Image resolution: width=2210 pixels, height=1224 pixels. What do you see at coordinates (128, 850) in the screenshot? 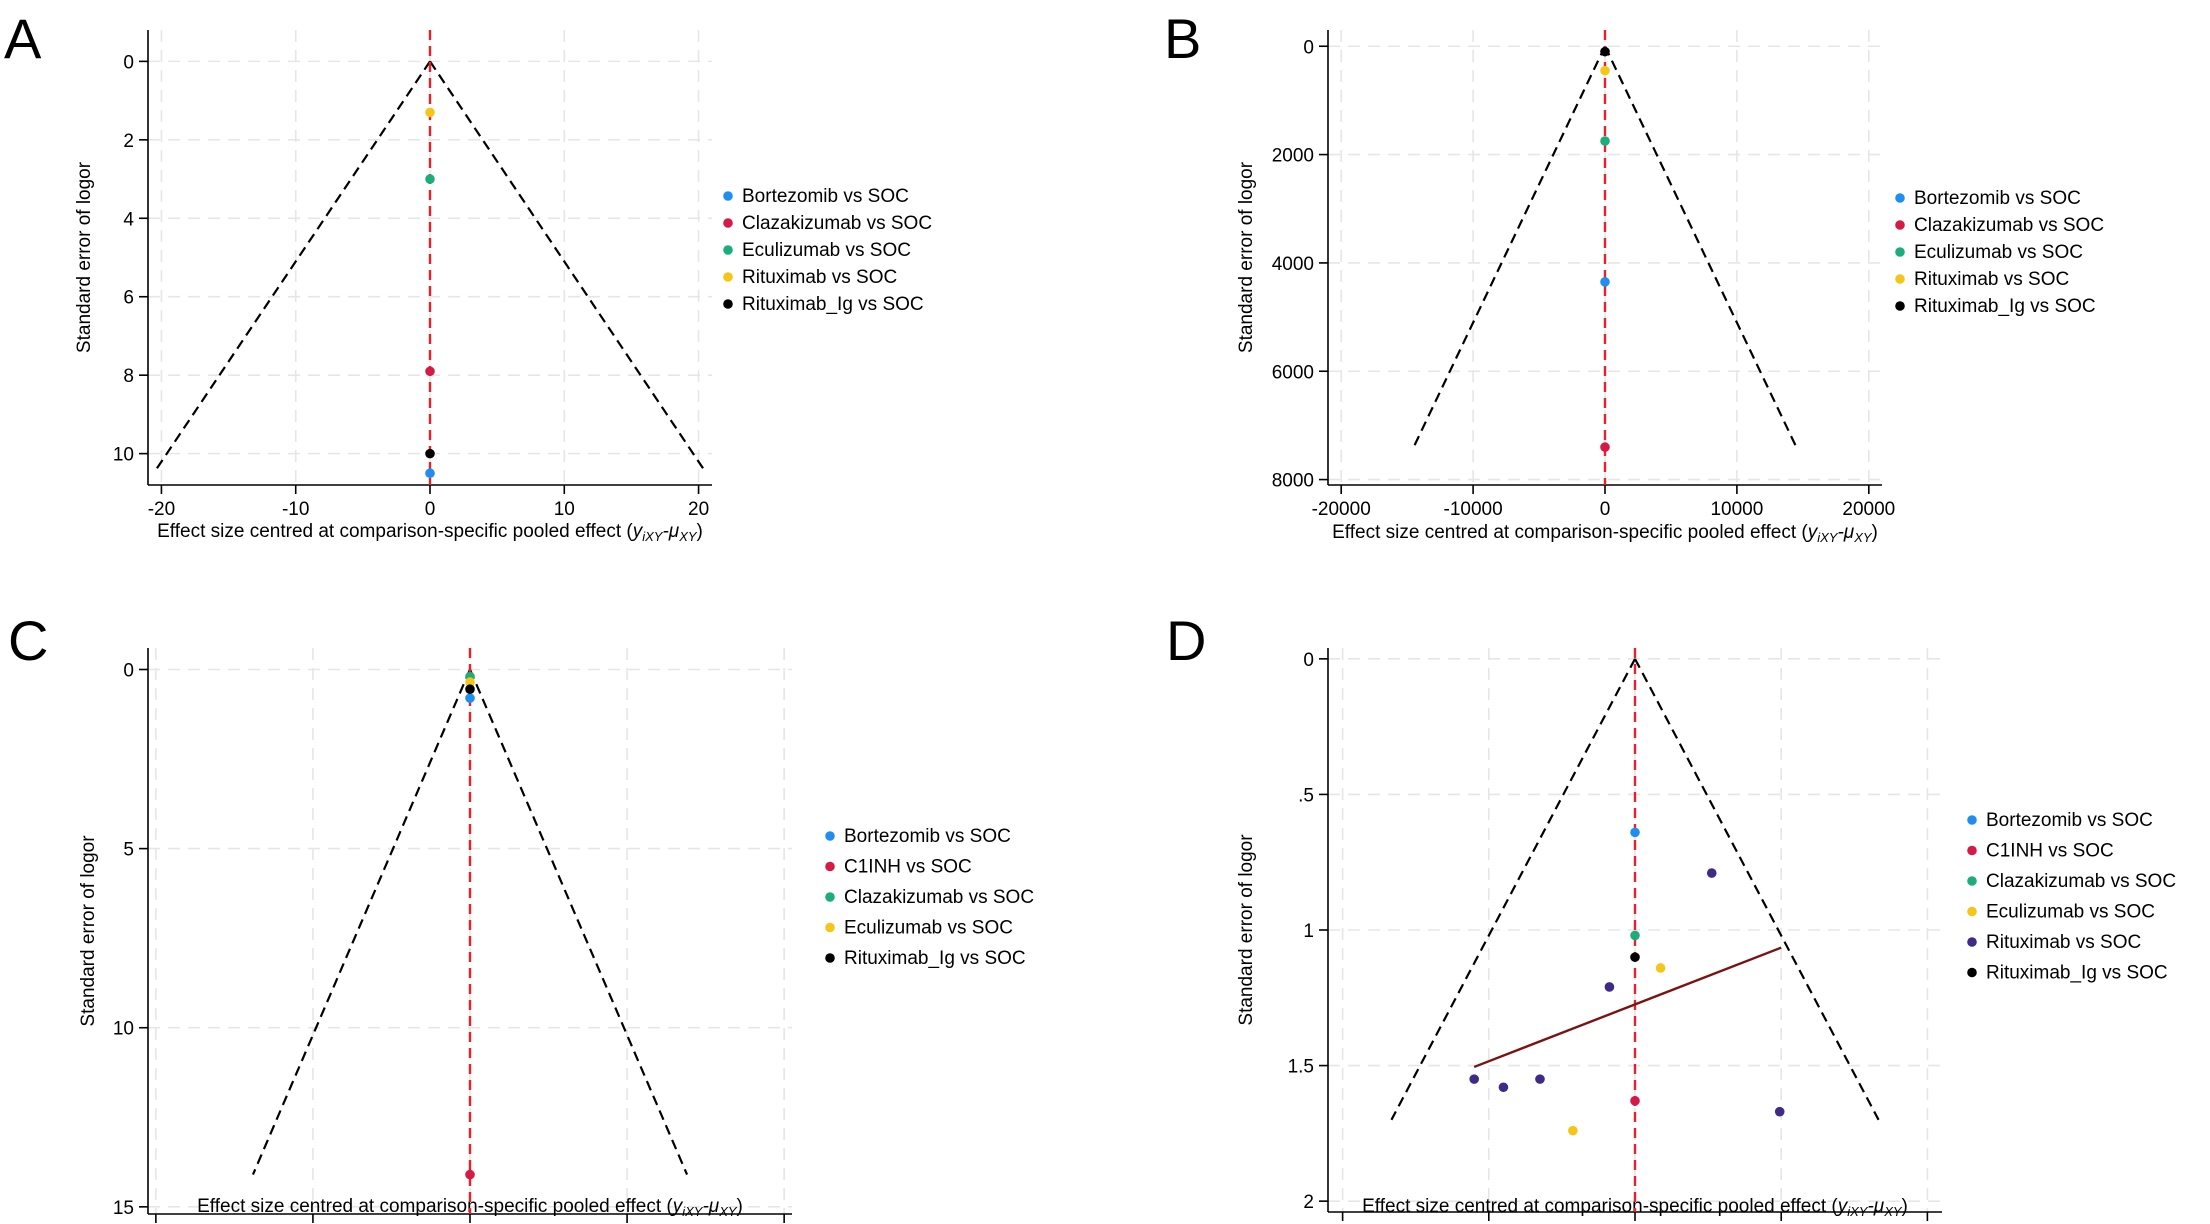
I see `y-tick-label: 5` at bounding box center [128, 850].